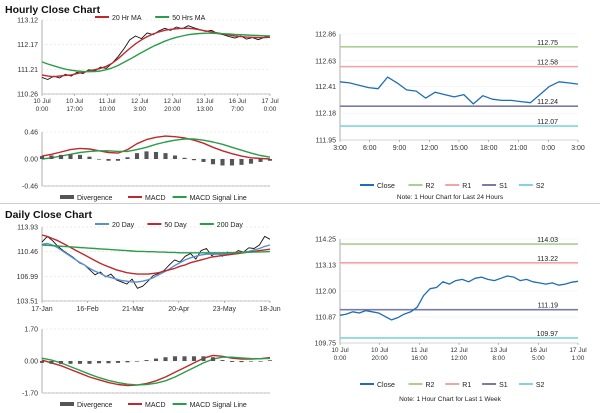 The width and height of the screenshot is (600, 413). What do you see at coordinates (156, 149) in the screenshot?
I see `series-line-macd-signal-line` at bounding box center [156, 149].